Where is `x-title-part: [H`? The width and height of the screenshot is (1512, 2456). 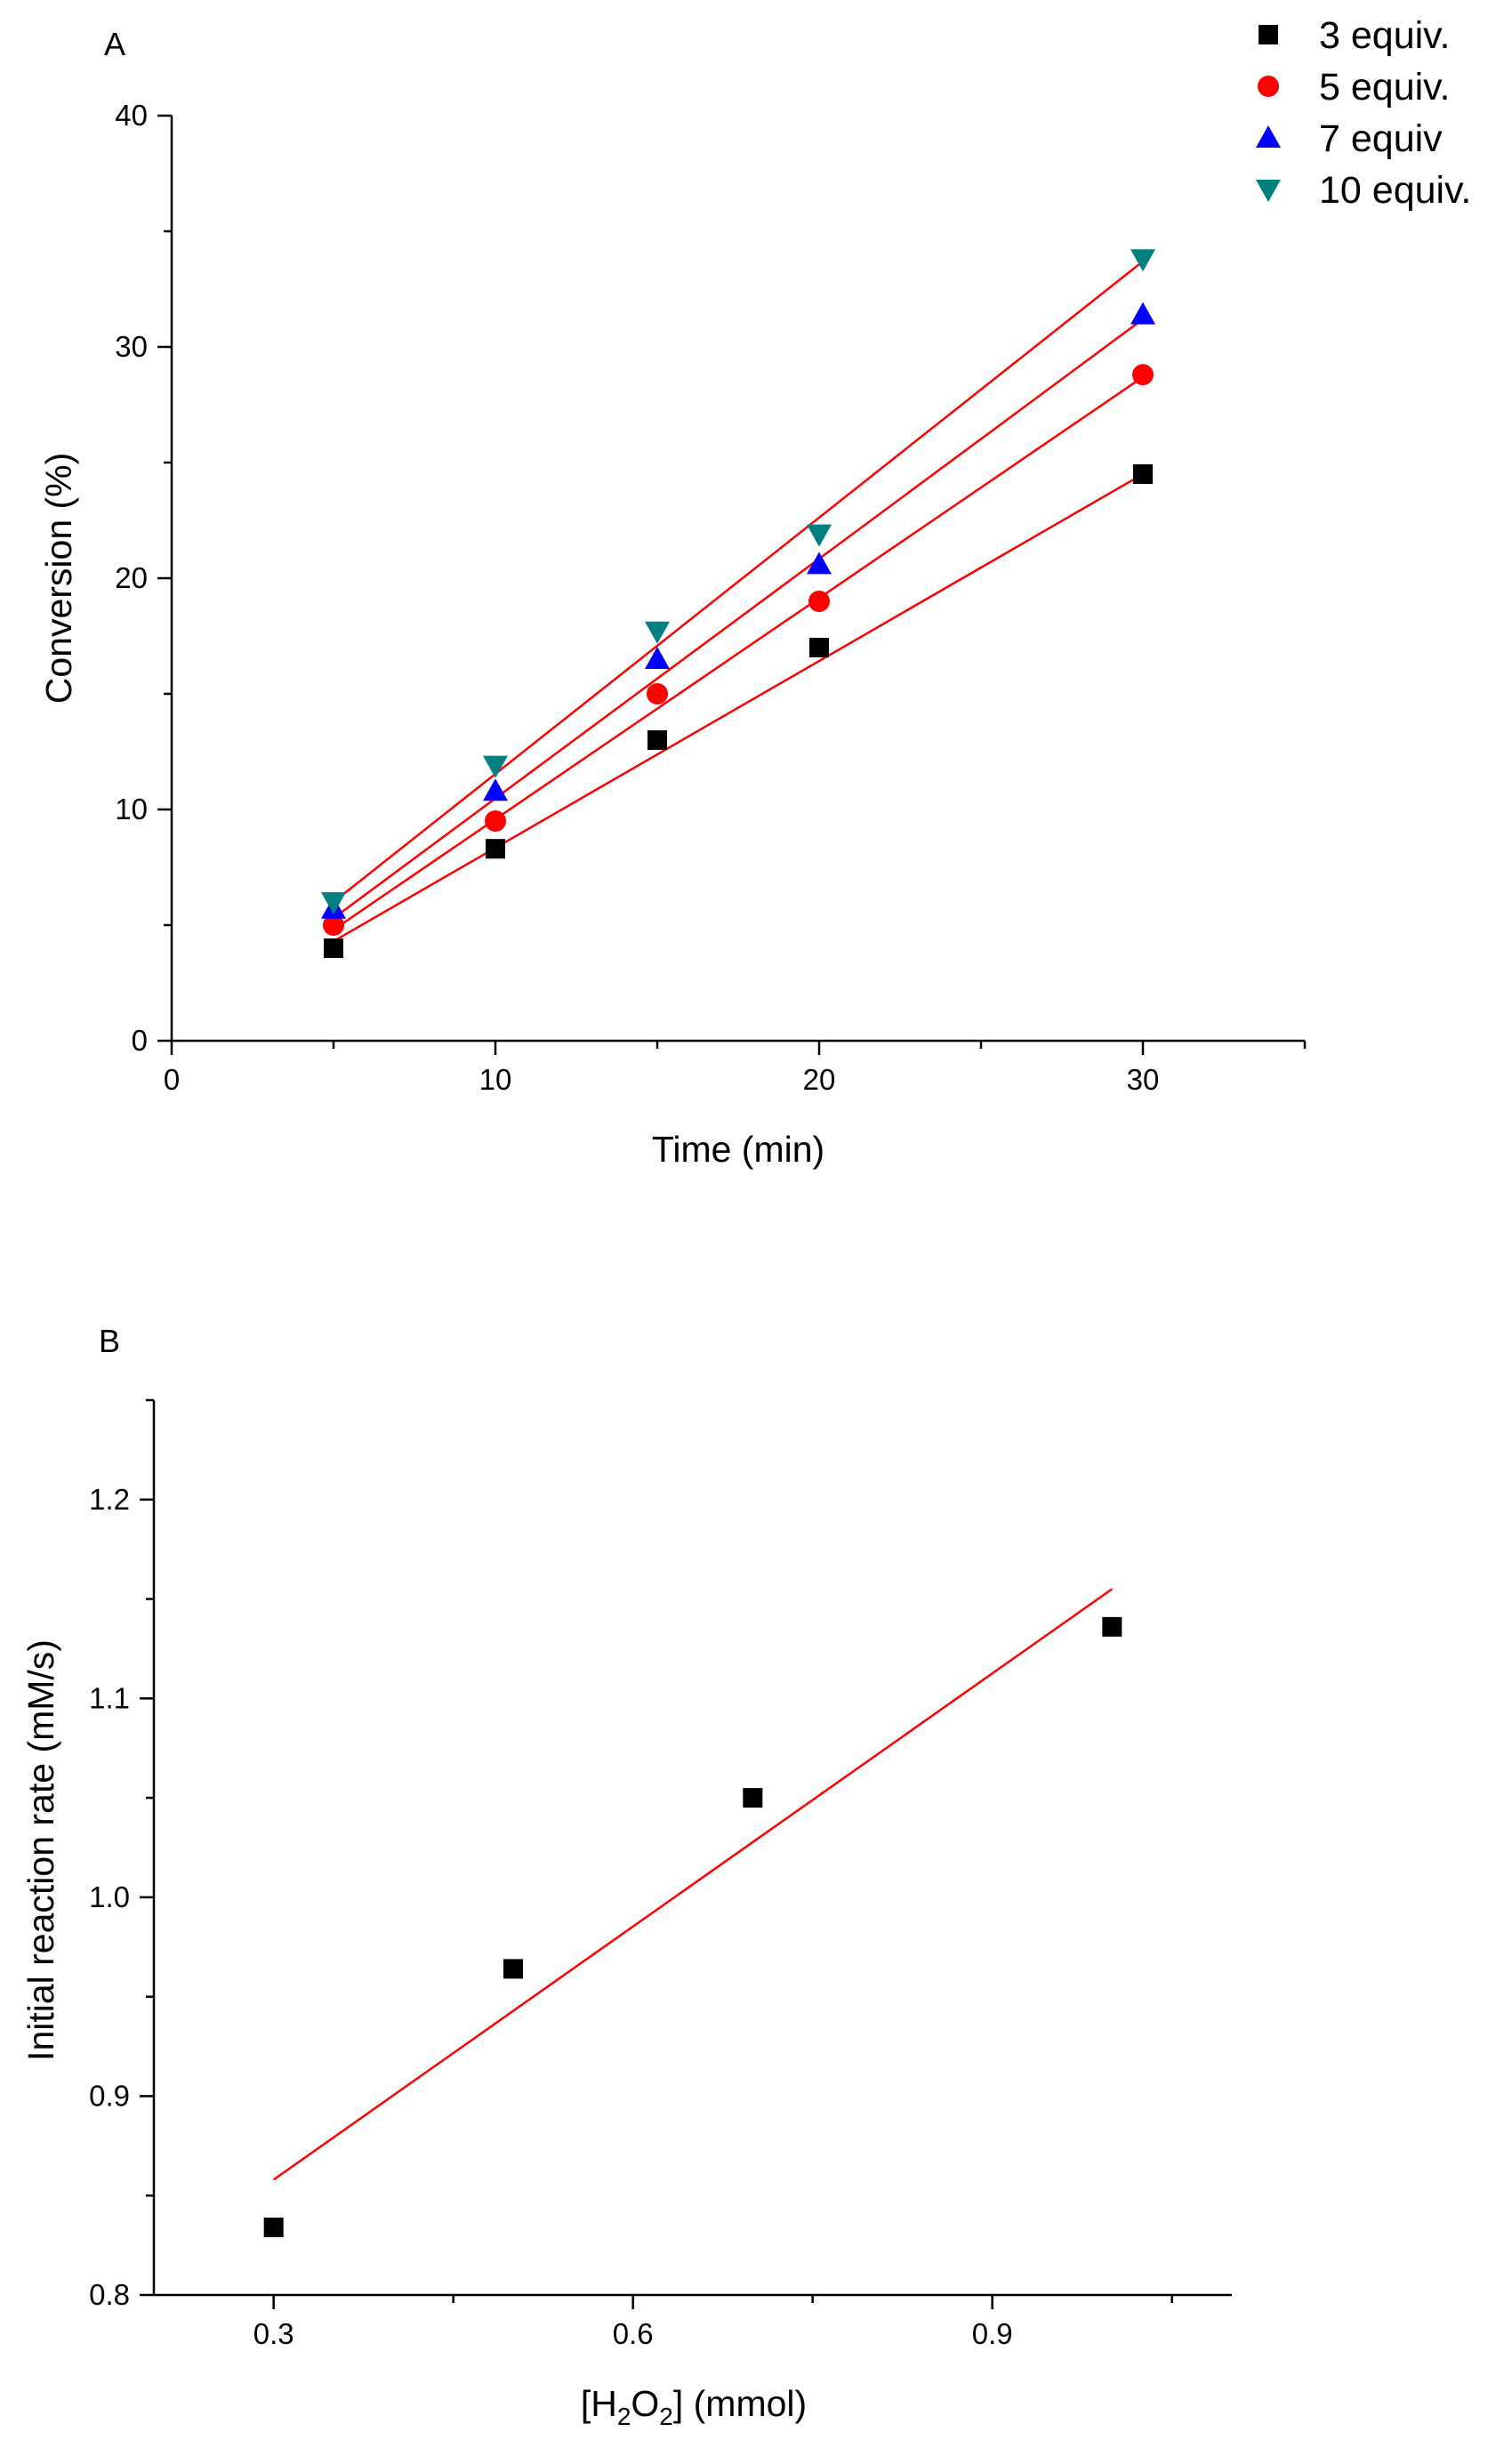
x-title-part: [H is located at coordinates (599, 2403).